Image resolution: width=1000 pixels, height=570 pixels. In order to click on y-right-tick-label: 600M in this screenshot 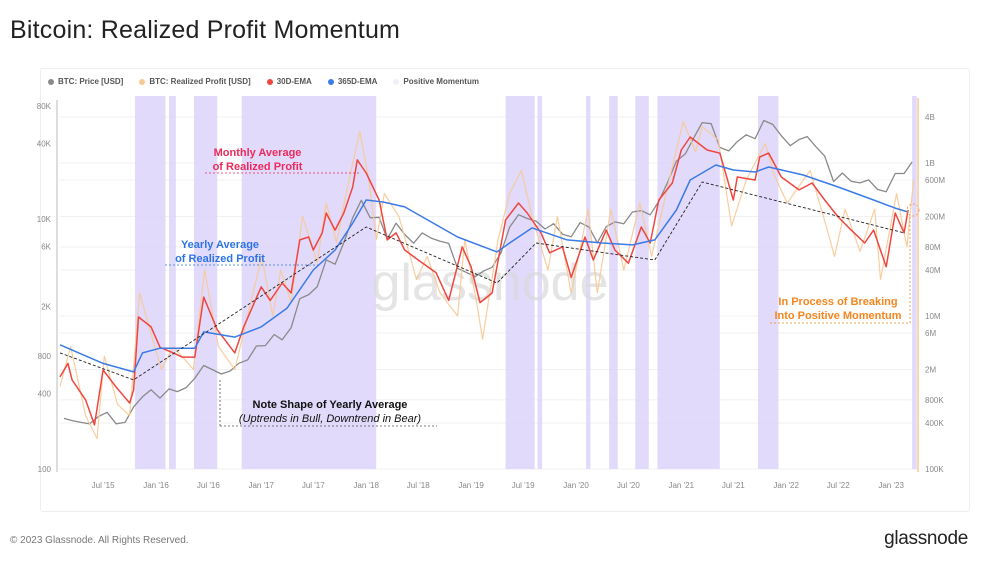, I will do `click(935, 180)`.